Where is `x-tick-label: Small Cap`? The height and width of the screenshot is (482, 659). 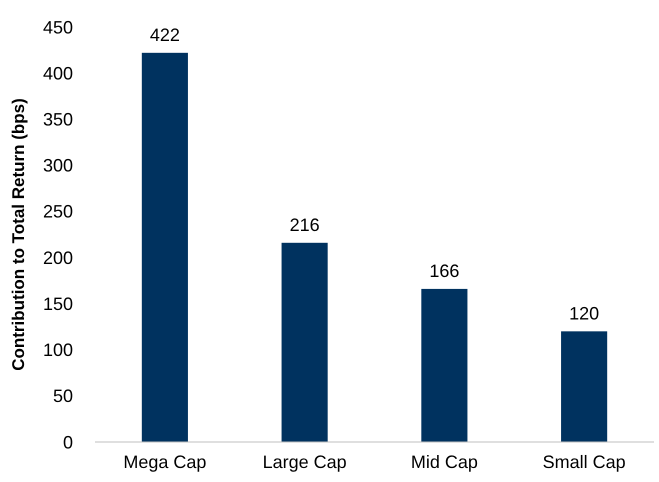 x-tick-label: Small Cap is located at coordinates (584, 462).